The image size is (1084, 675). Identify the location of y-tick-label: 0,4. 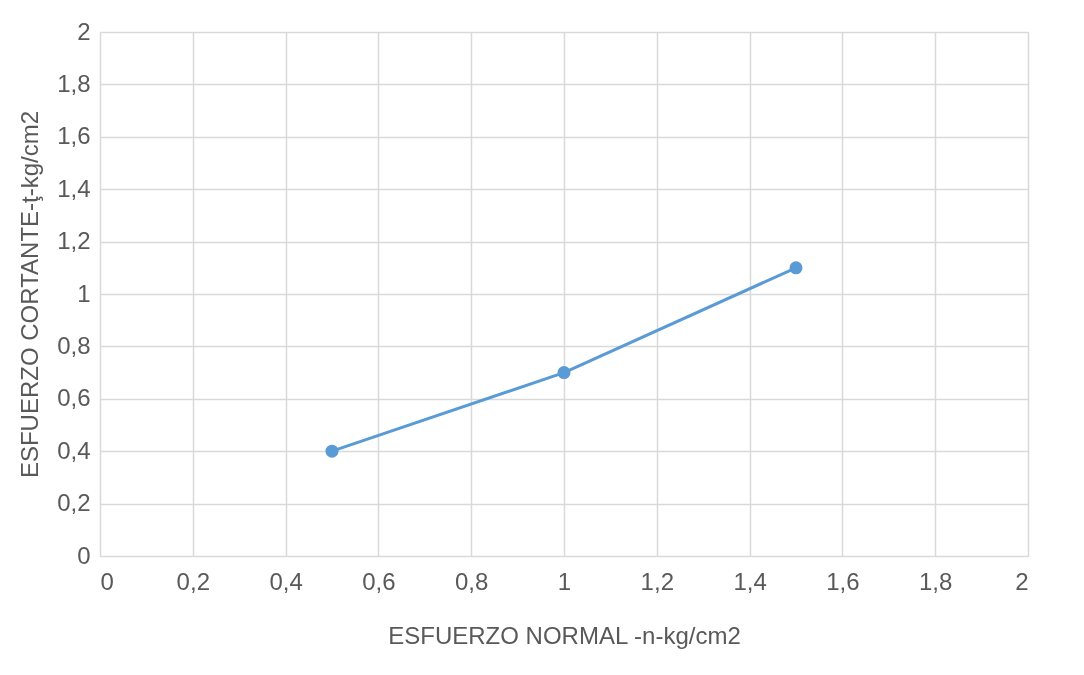
(74, 450).